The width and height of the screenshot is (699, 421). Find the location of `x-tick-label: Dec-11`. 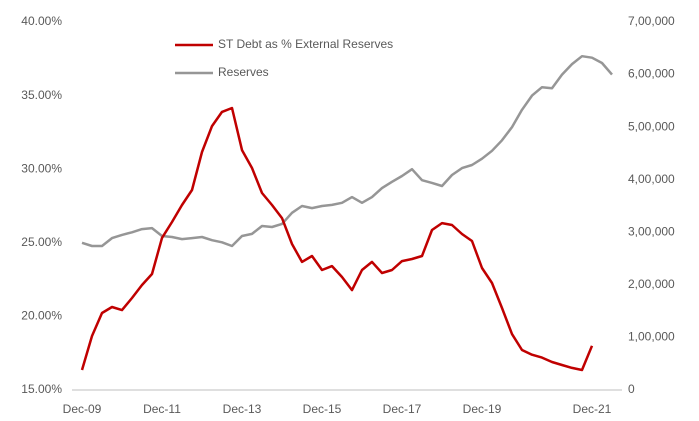

x-tick-label: Dec-11 is located at coordinates (162, 409).